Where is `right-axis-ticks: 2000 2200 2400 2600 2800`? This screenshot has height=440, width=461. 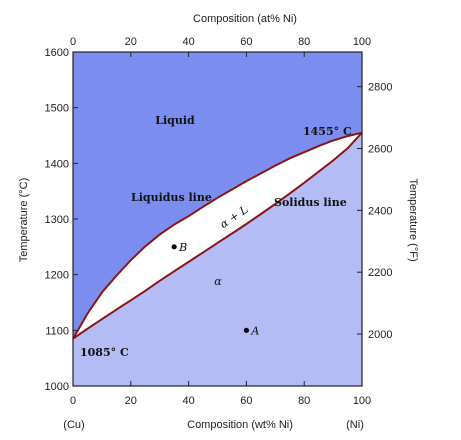
right-axis-ticks: 2000 2200 2400 2600 2800 is located at coordinates (374, 211).